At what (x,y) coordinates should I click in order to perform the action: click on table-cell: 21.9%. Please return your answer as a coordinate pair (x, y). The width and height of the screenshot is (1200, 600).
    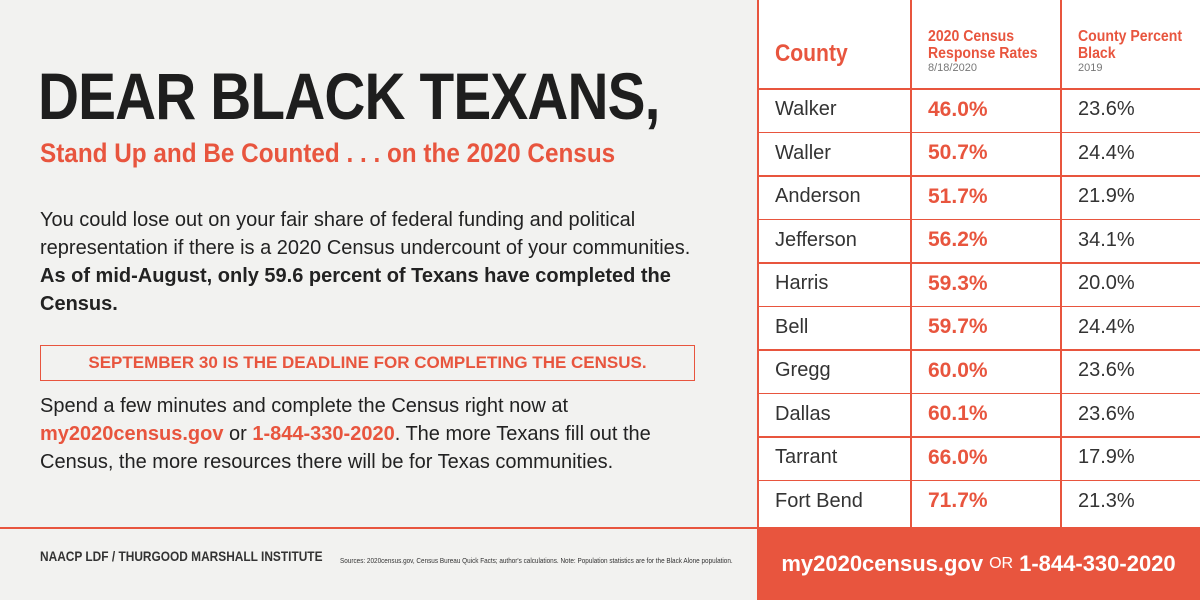
    Looking at the image, I should click on (1106, 196).